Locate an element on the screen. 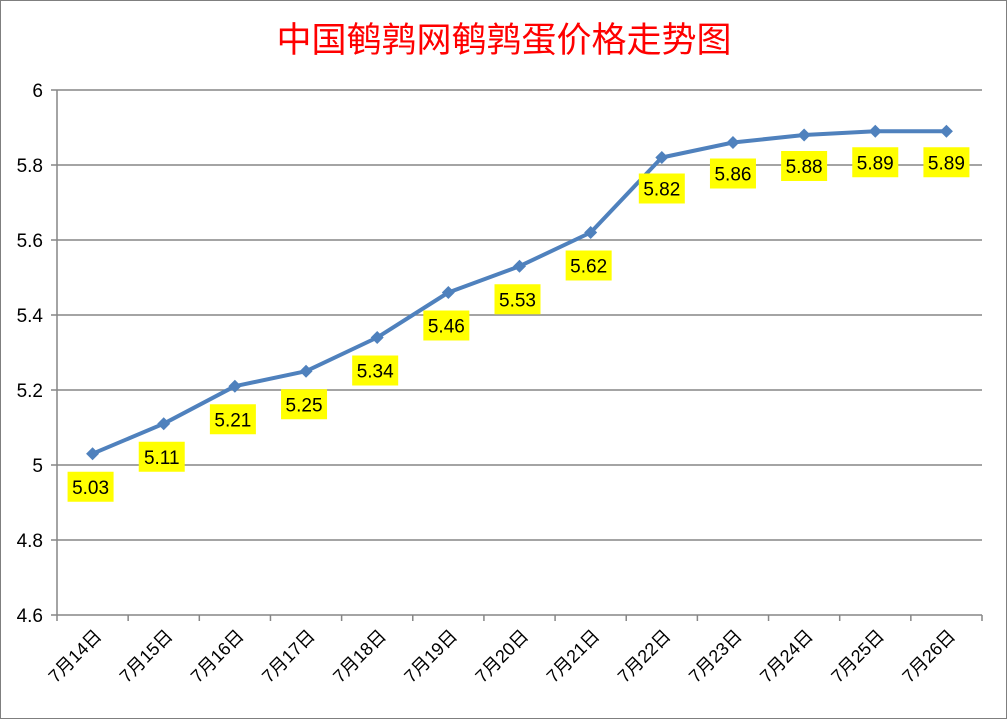 This screenshot has height=719, width=1007. chart-title: 中国鹌鹑网鹌鹑蛋价格走势图 is located at coordinates (503, 41).